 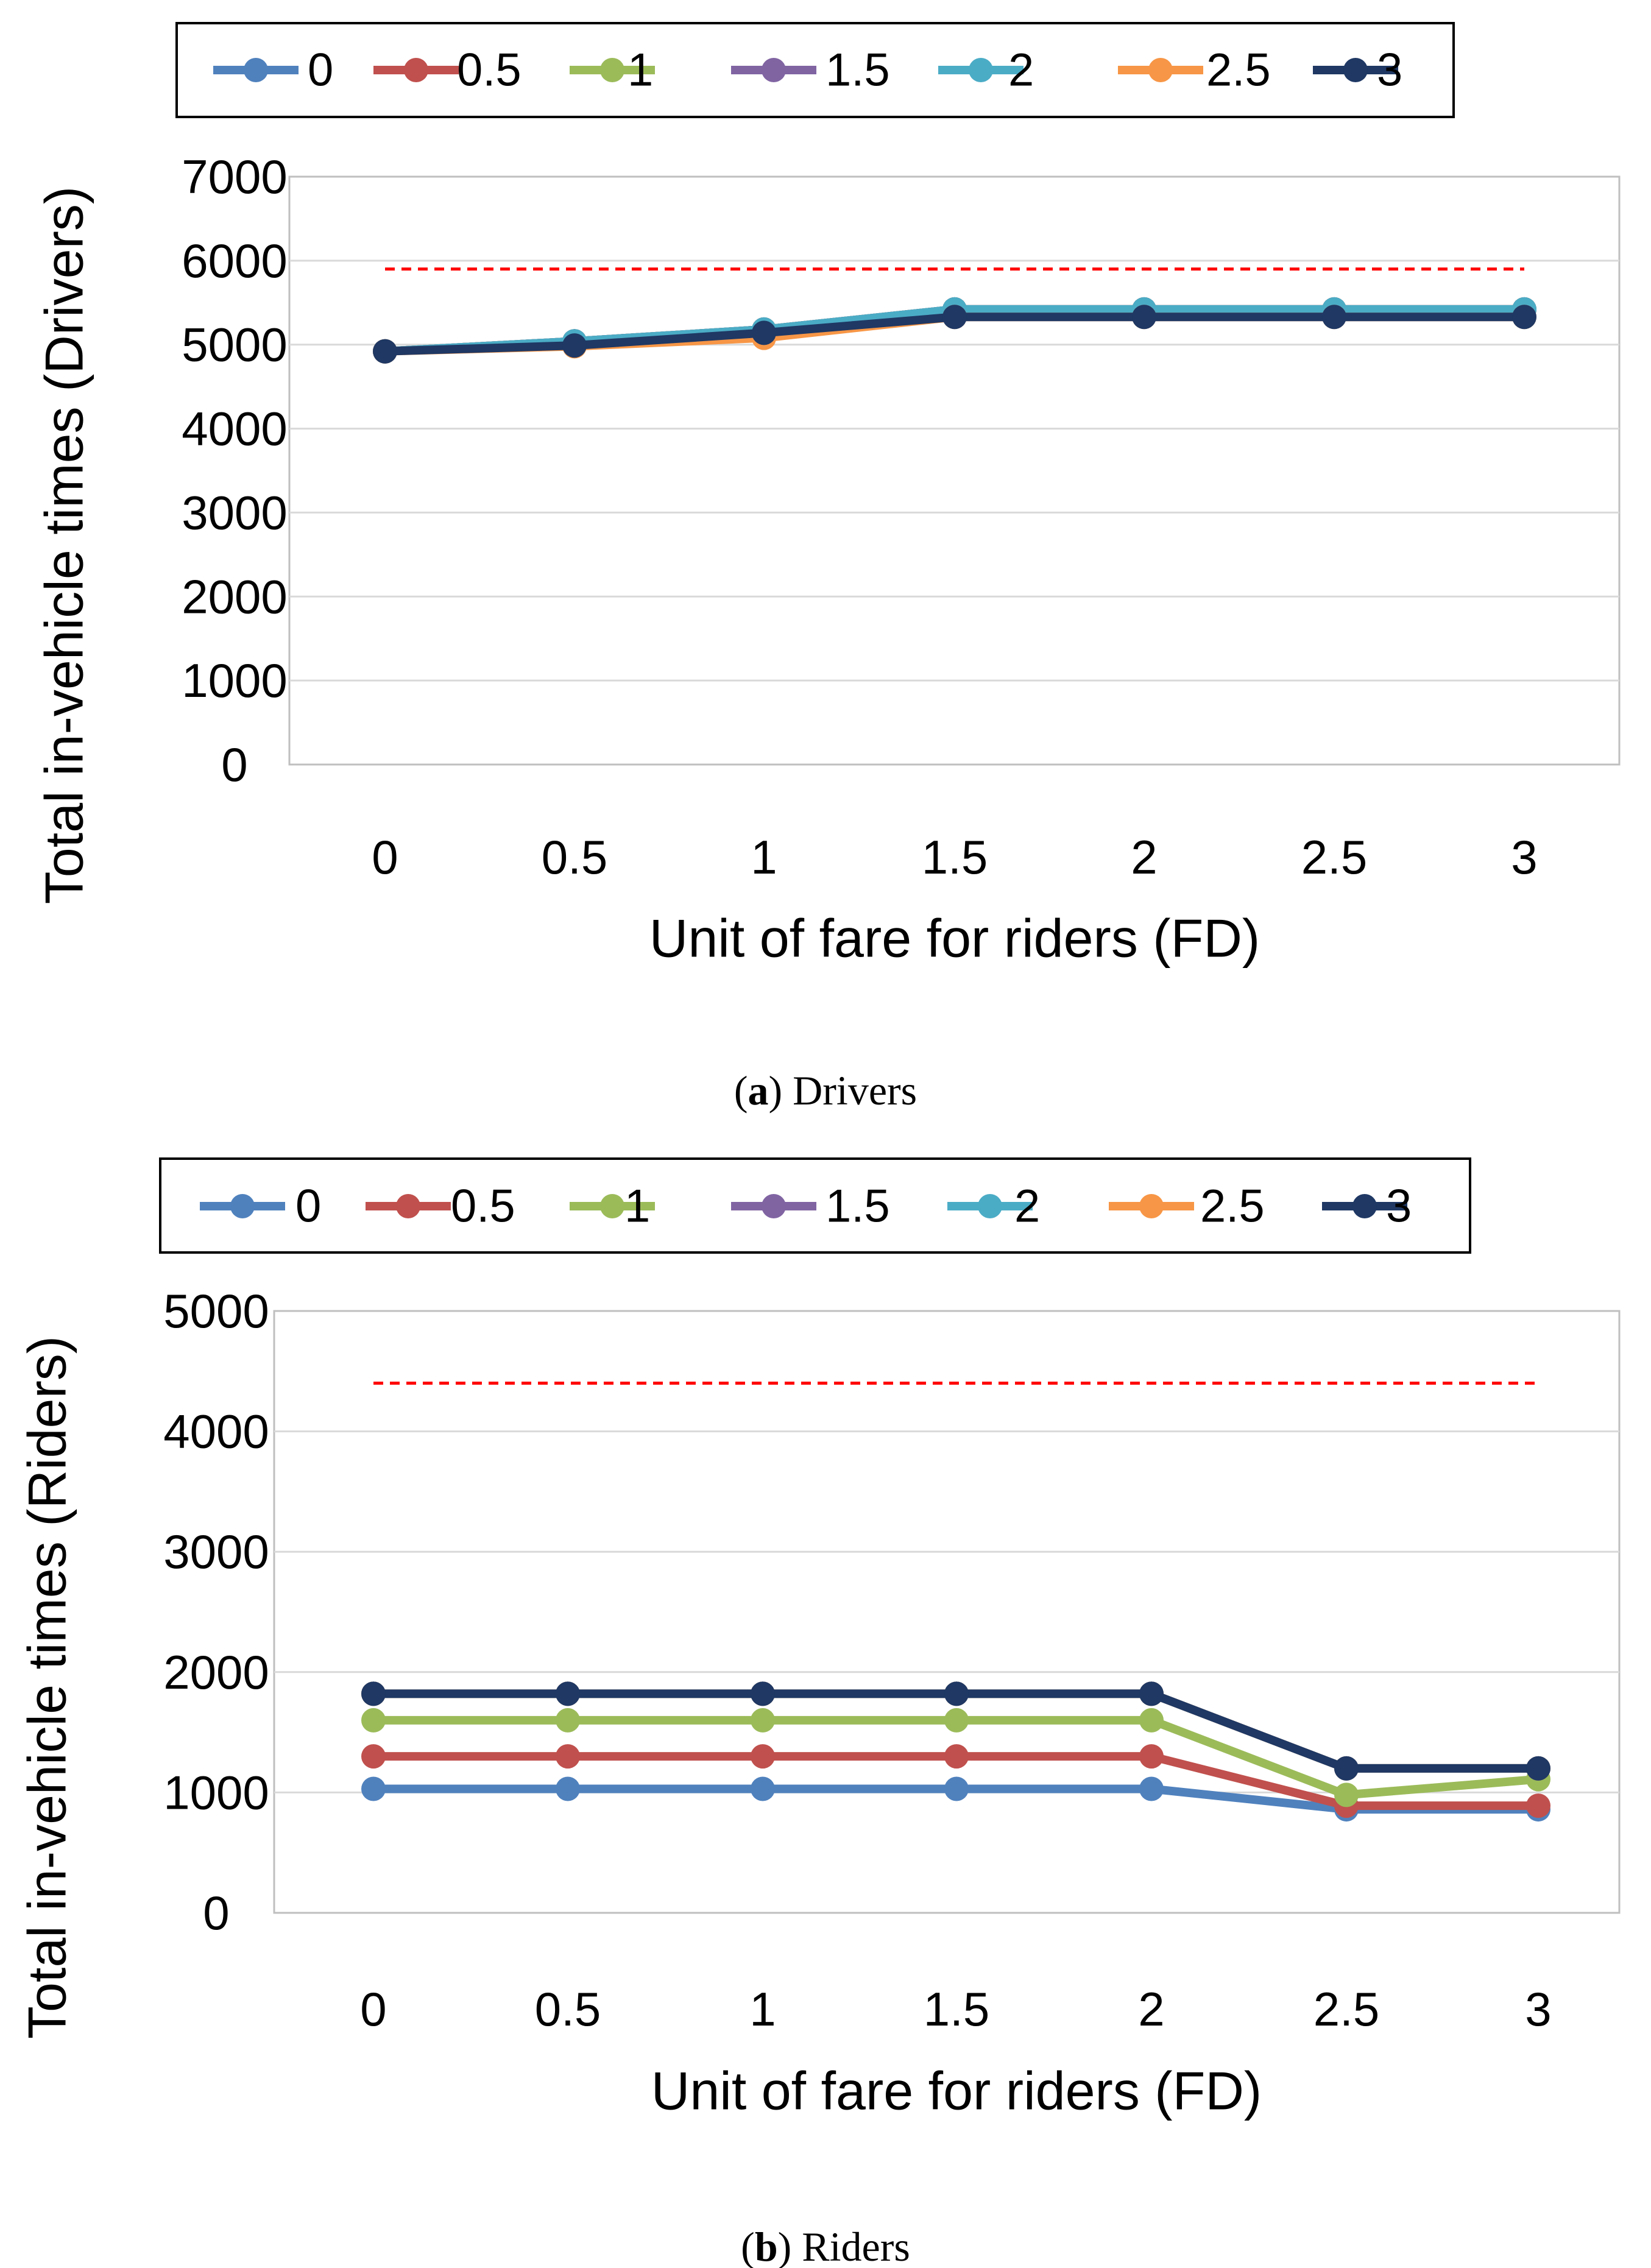 What do you see at coordinates (47, 1687) in the screenshot?
I see `y-axis-title: Total in-vehicle times (Riders)` at bounding box center [47, 1687].